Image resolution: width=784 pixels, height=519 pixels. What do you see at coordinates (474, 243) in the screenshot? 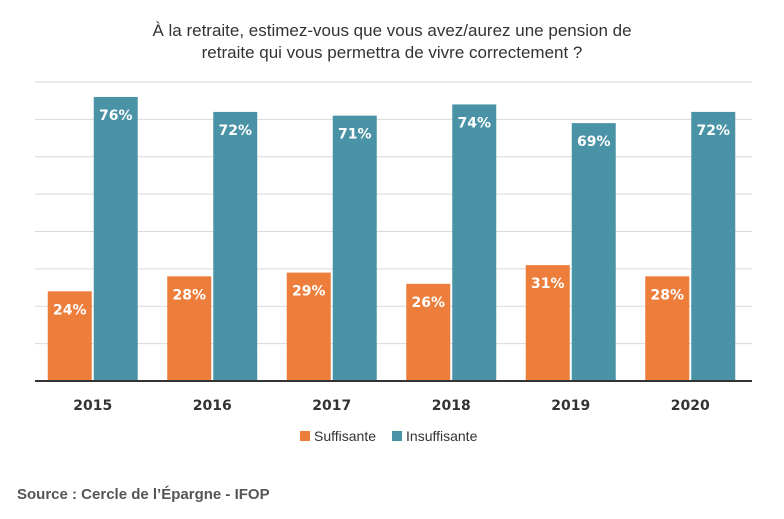
I see `bar-insuffisante-2018` at bounding box center [474, 243].